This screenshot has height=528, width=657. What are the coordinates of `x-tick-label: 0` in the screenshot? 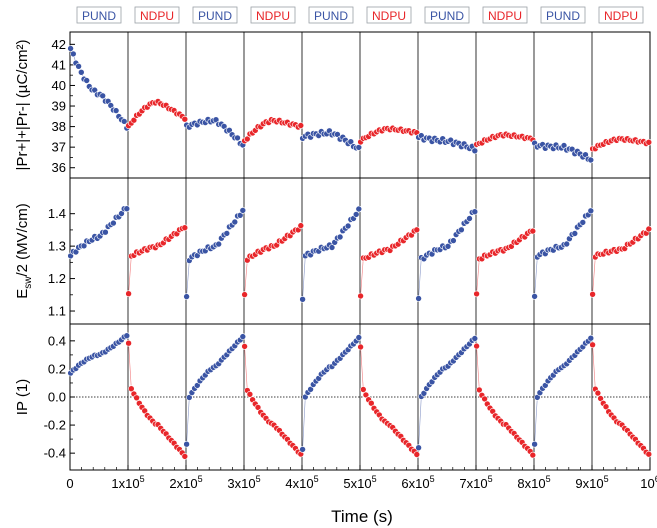 It's located at (69, 483).